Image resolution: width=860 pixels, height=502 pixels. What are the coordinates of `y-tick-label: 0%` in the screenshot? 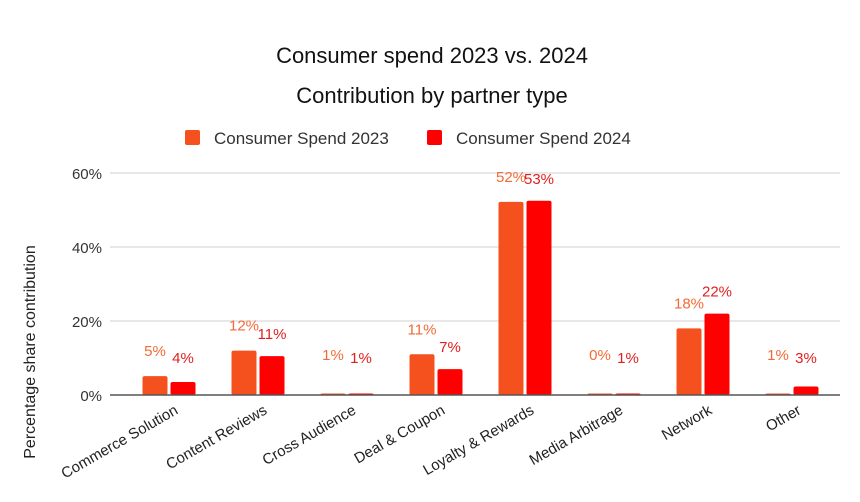 It's located at (91, 396).